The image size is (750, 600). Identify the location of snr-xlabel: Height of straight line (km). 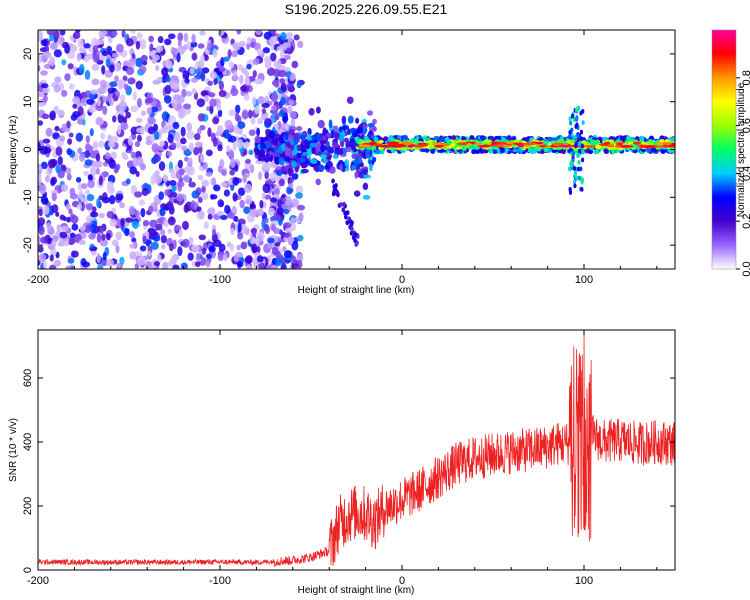
(356, 590).